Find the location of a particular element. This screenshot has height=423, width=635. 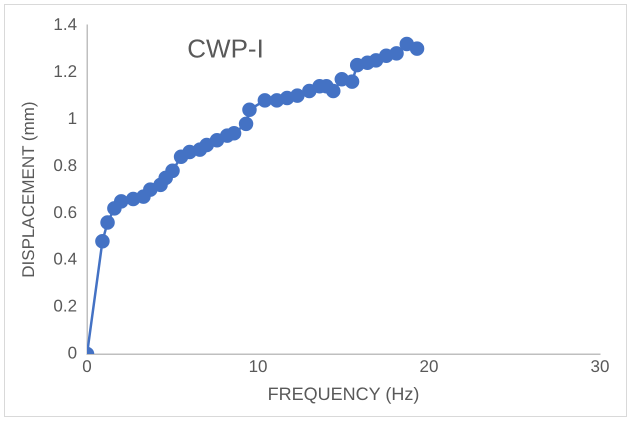

y-tick-label: 0 is located at coordinates (73, 353).